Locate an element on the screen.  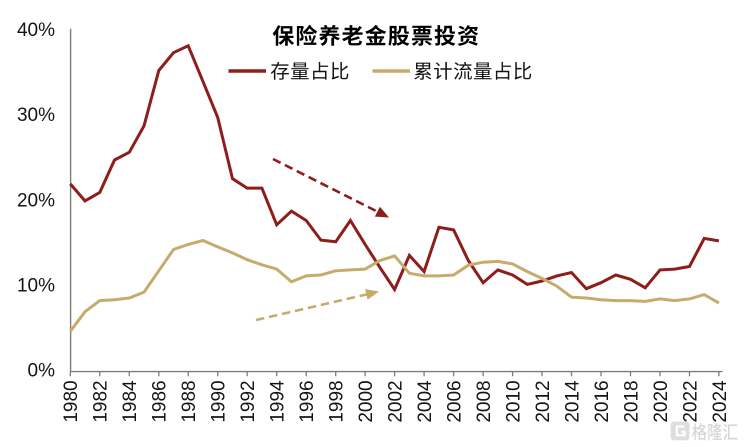
svg-text: 1990 is located at coordinates (219, 401).